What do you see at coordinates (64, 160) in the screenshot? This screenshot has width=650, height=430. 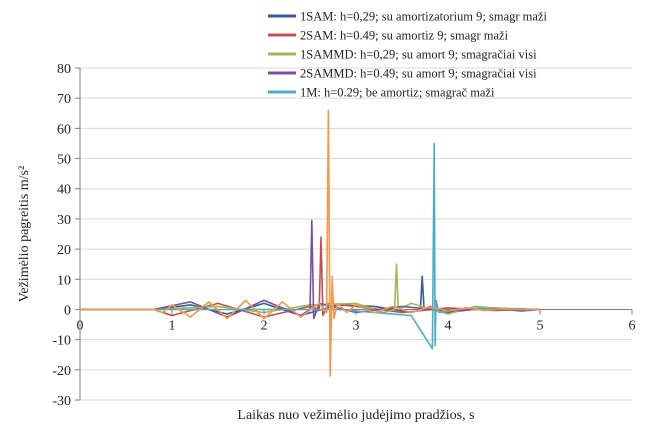 I see `y-tick-label-8: 50` at bounding box center [64, 160].